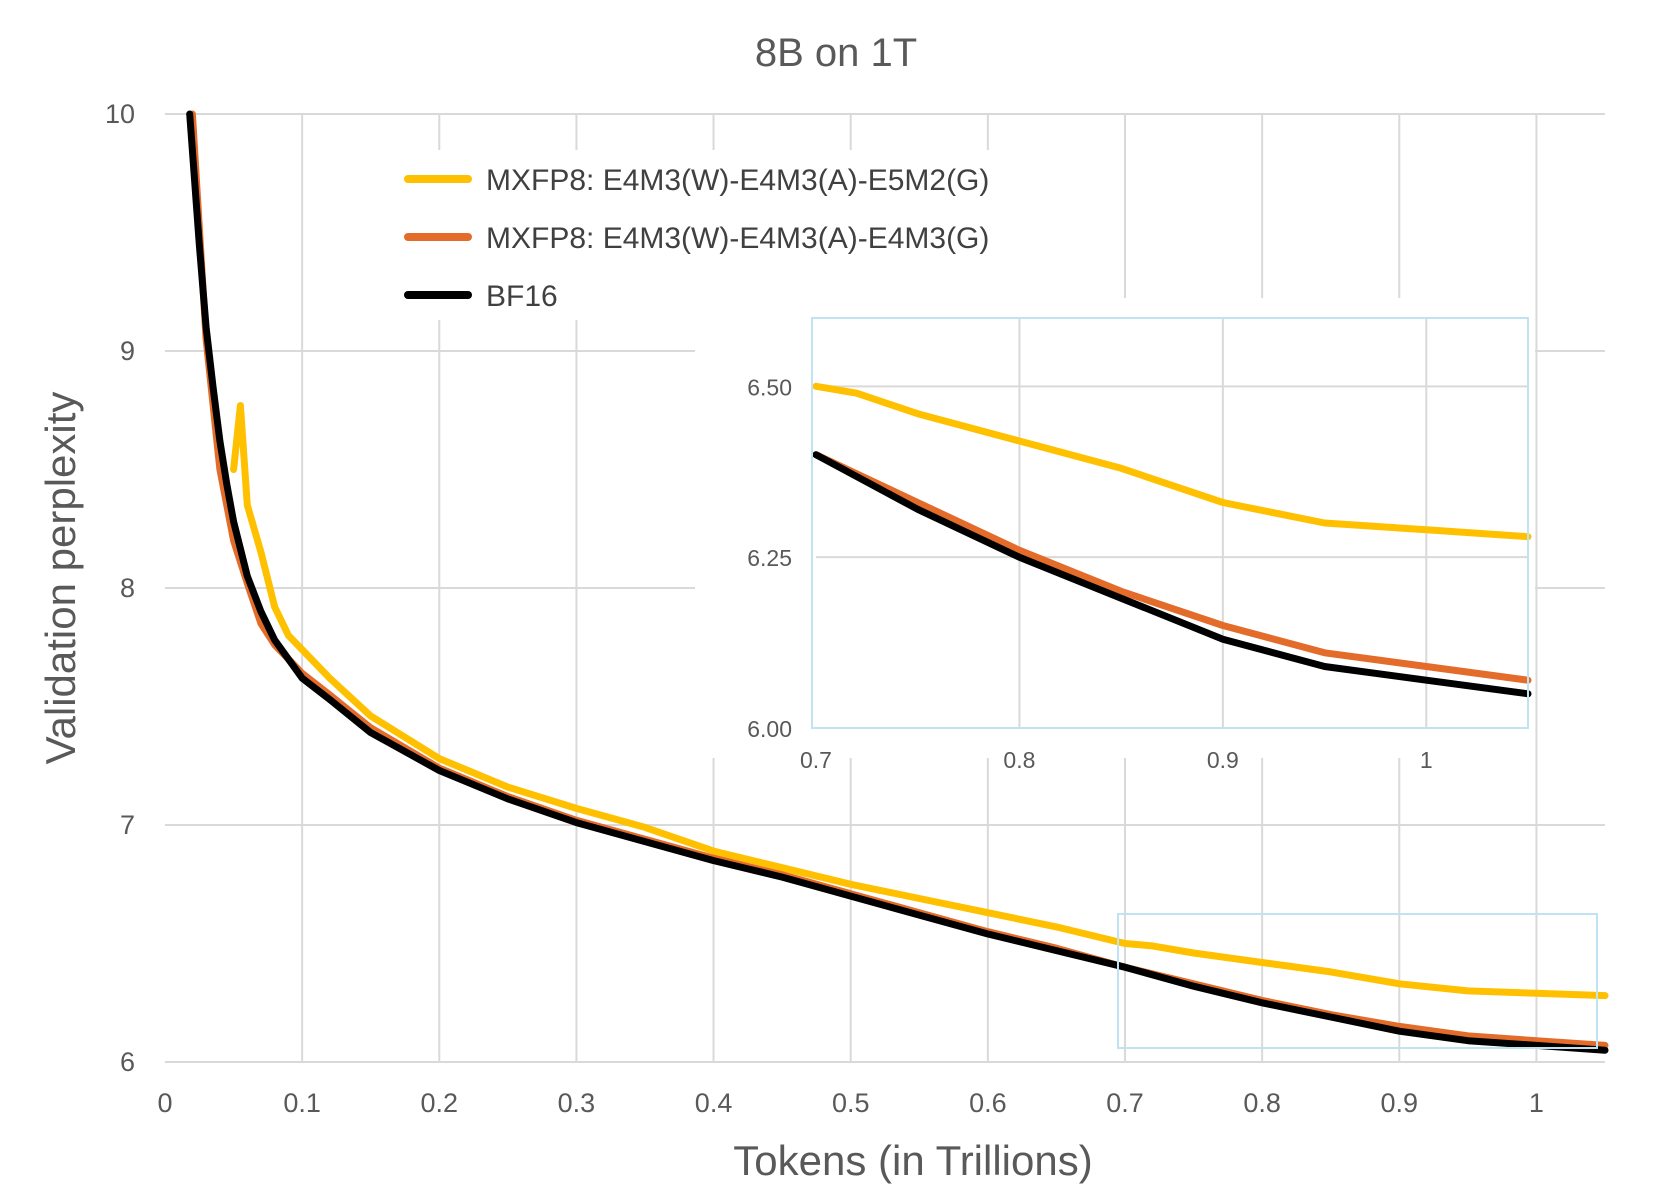 The height and width of the screenshot is (1197, 1661). I want to click on main-x-tick-labels: 0 0.1 0.2 0.3 0.4 0.5 0.6 0.7 0.8 0.9 1, so click(850, 1103).